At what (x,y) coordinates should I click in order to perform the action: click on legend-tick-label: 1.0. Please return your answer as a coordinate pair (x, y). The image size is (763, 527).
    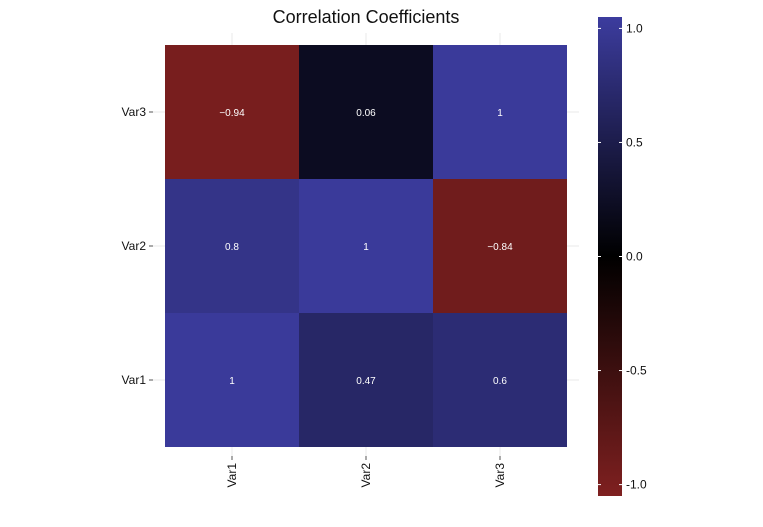
    Looking at the image, I should click on (634, 28).